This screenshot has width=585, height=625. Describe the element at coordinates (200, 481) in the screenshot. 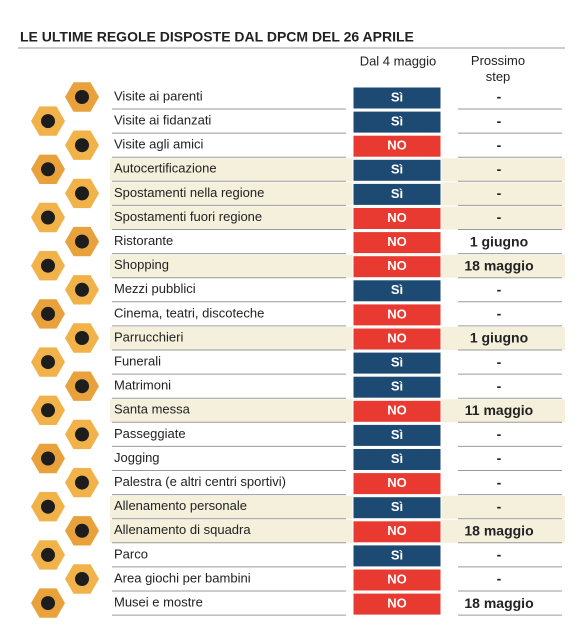

I see `activity-label: Palestra (e altri centri sportivi)` at that location.